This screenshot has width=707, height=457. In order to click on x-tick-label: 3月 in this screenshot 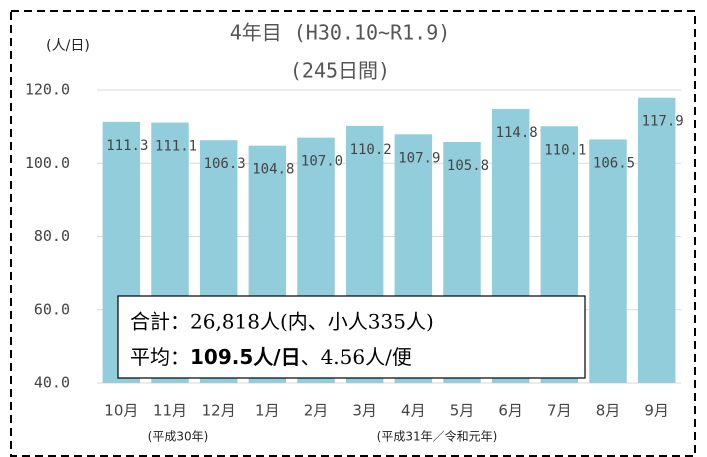, I will do `click(364, 411)`.